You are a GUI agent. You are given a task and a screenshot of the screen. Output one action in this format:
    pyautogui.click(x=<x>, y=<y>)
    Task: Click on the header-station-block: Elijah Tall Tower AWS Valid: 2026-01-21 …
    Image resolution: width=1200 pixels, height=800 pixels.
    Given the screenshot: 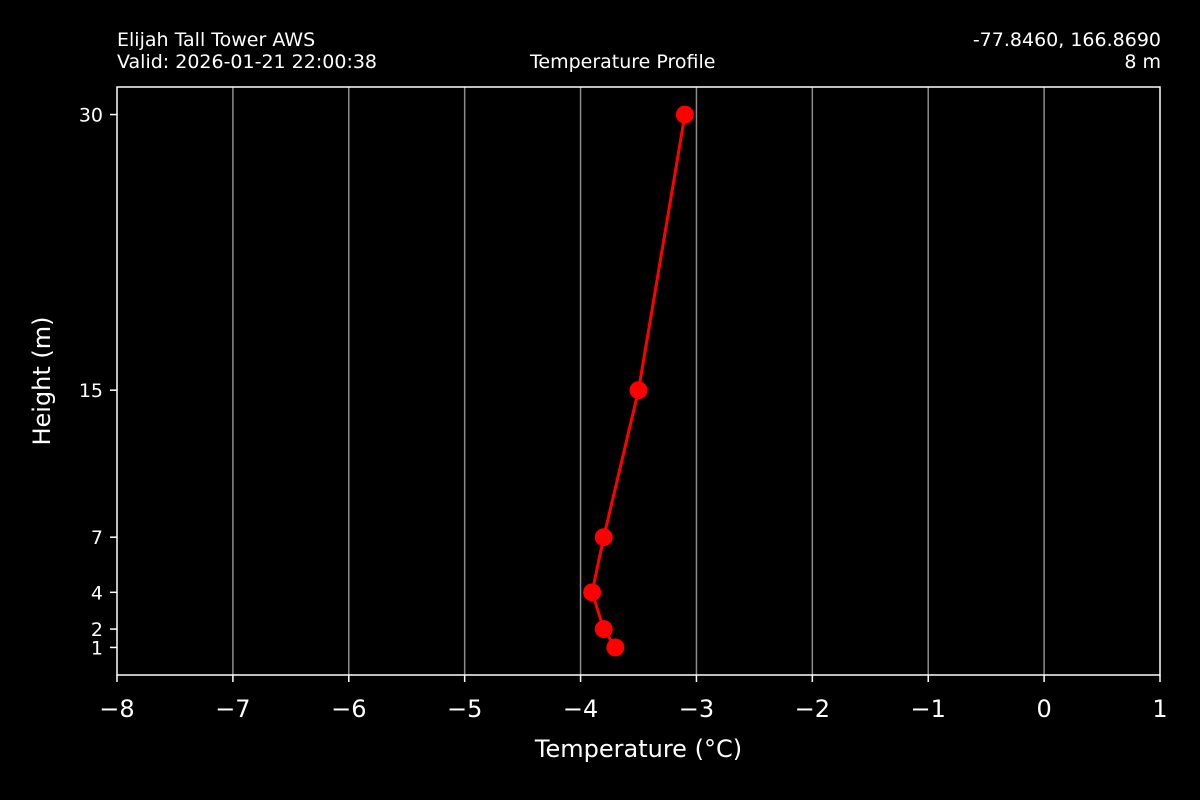 What is the action you would take?
    pyautogui.click(x=247, y=51)
    